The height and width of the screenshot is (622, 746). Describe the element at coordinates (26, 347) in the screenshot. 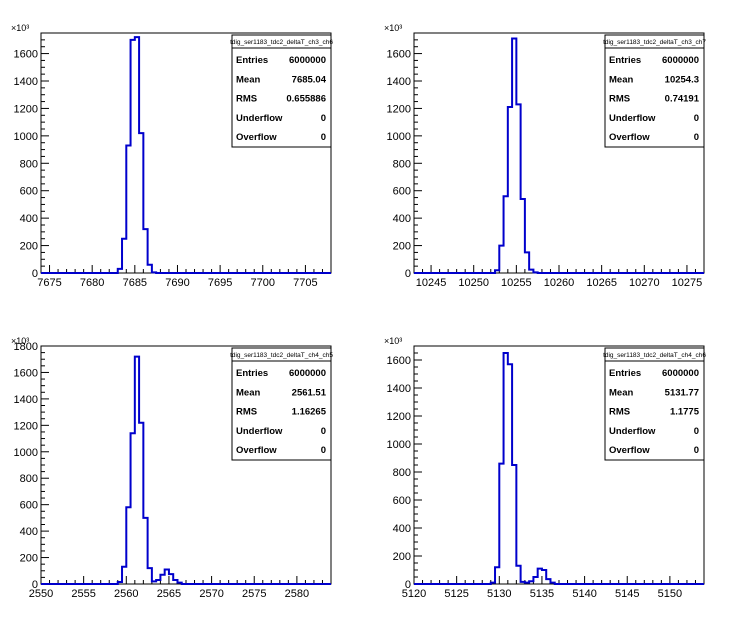

I see `y-tick-label: 1800` at that location.